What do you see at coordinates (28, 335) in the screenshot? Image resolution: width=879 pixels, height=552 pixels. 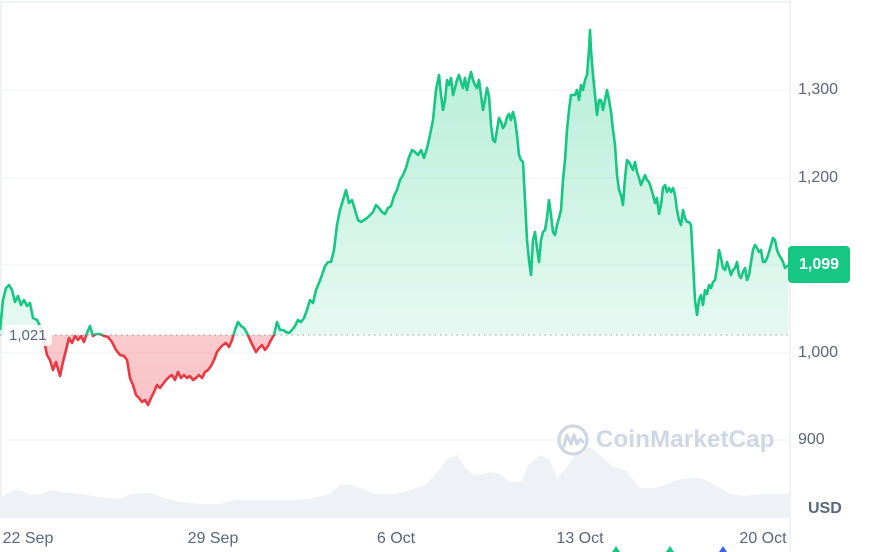 I see `baseline-price-badge: 1,021` at bounding box center [28, 335].